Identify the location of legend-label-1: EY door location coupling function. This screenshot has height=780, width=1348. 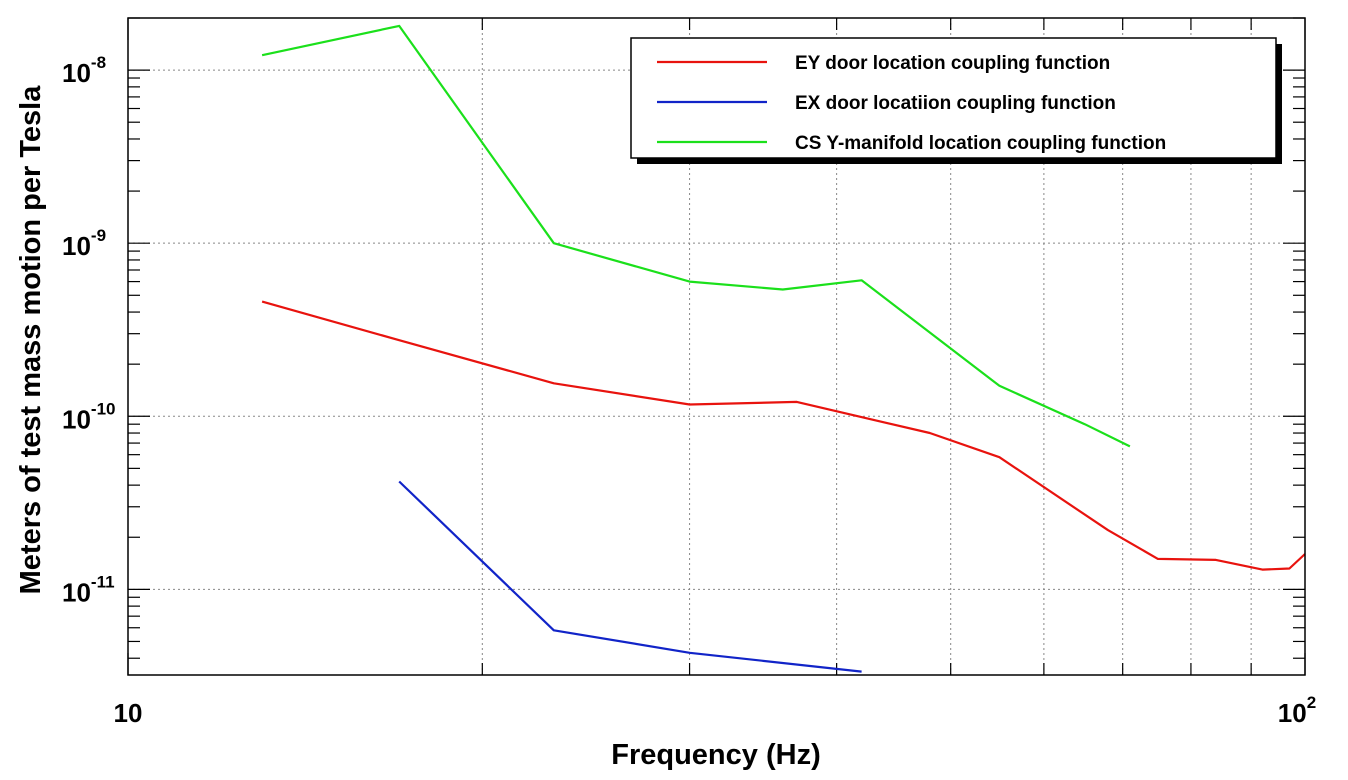
(952, 63).